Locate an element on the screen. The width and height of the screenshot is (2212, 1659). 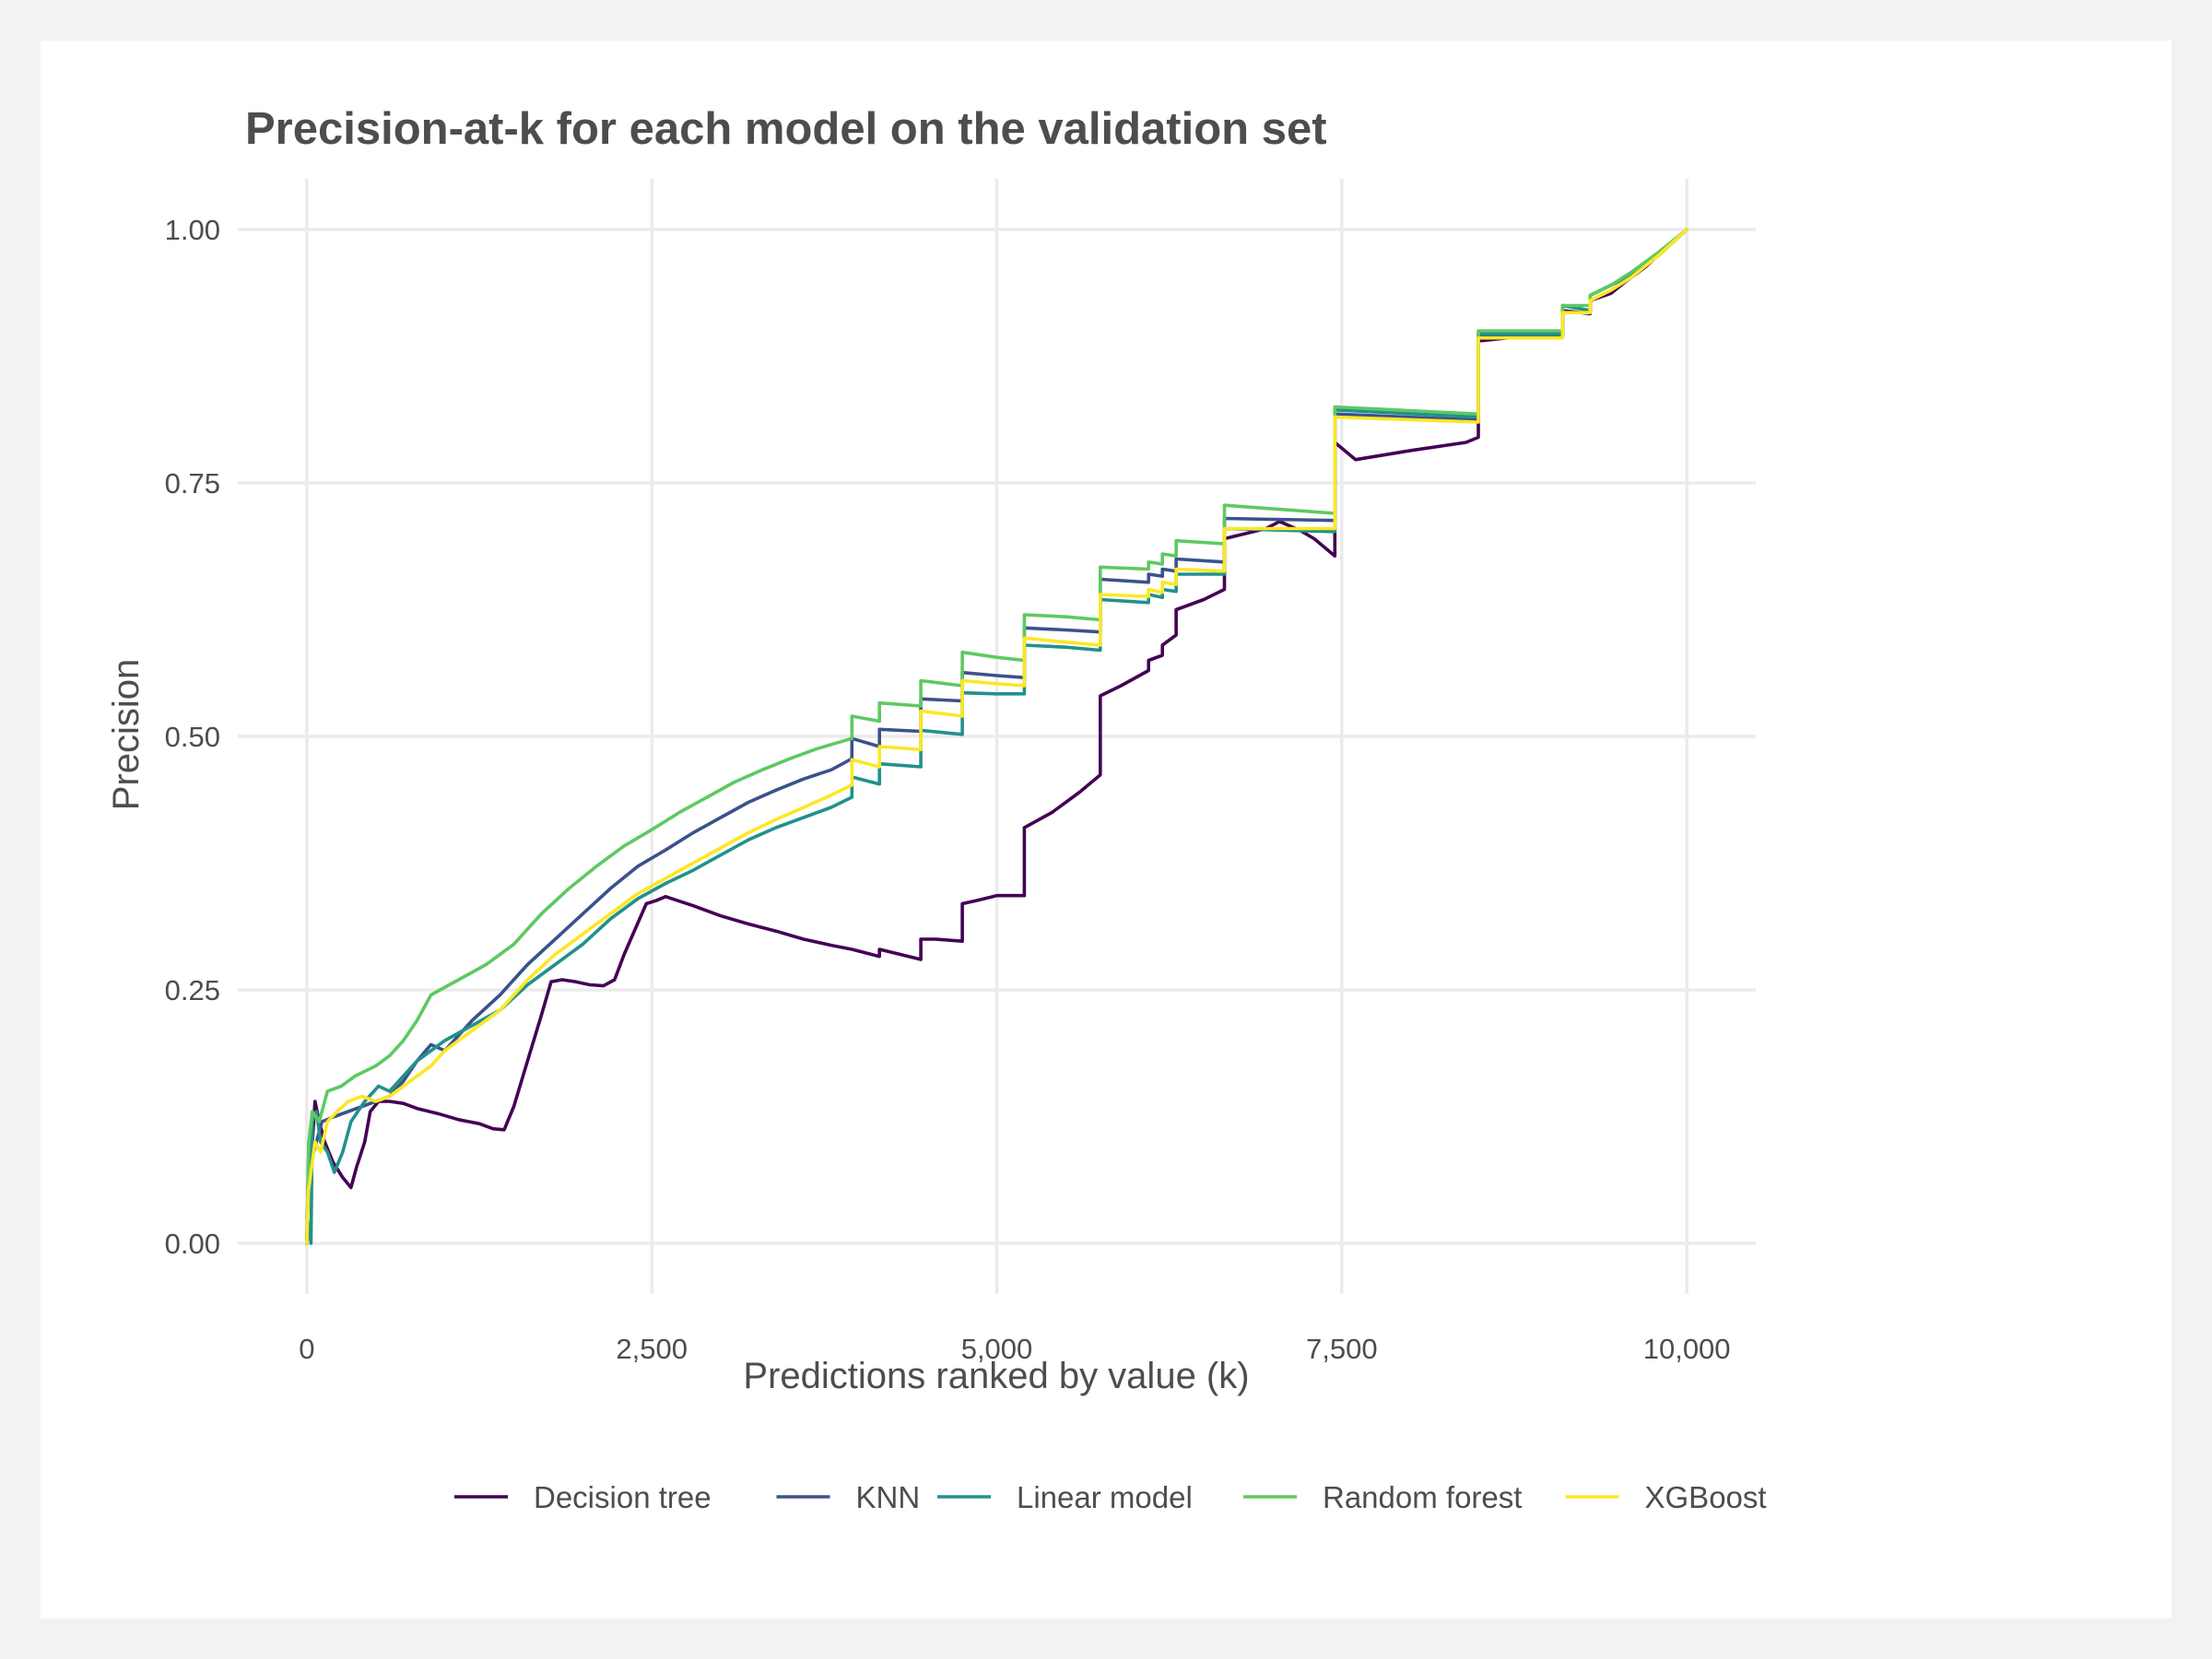
legend-label: XGBoost is located at coordinates (1706, 1497).